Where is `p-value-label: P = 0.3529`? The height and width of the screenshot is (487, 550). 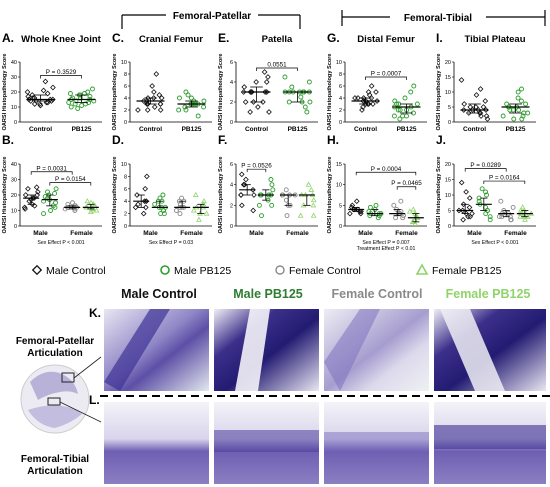 p-value-label: P = 0.3529 is located at coordinates (61, 72).